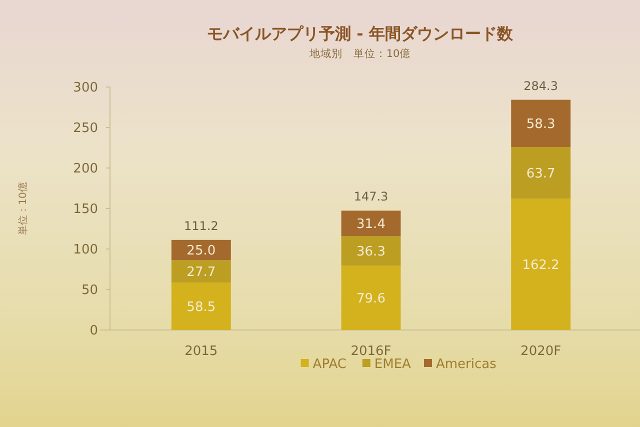  I want to click on y-tick-label: 200, so click(85, 169).